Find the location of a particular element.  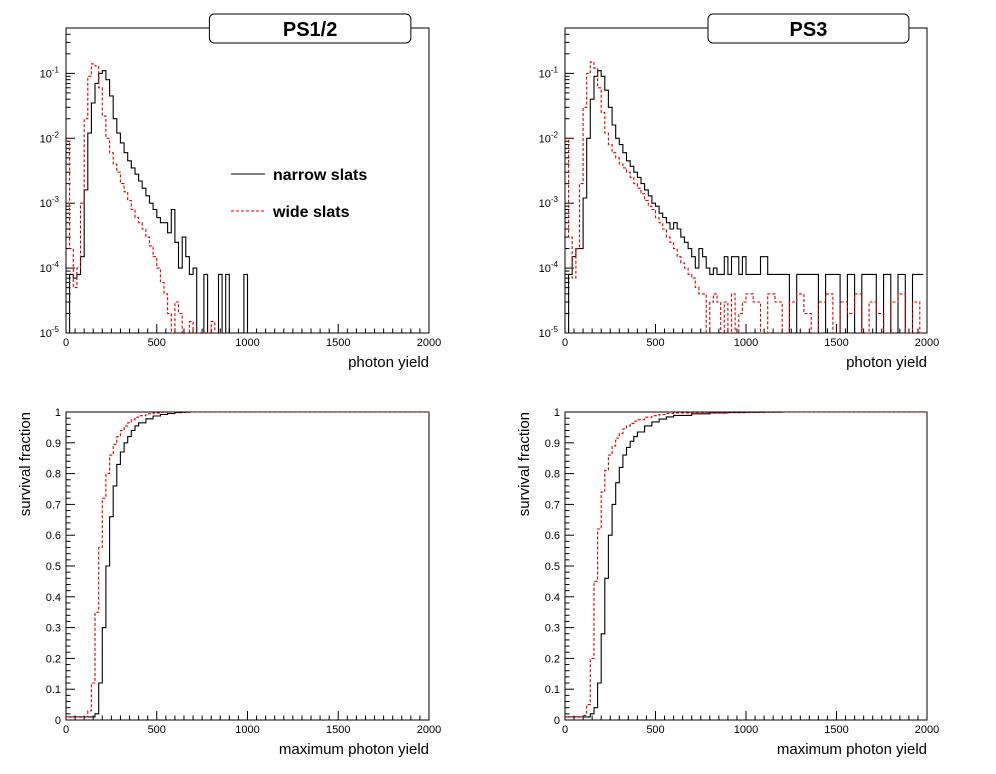

legend-label-narrow: narrow slats is located at coordinates (320, 175).